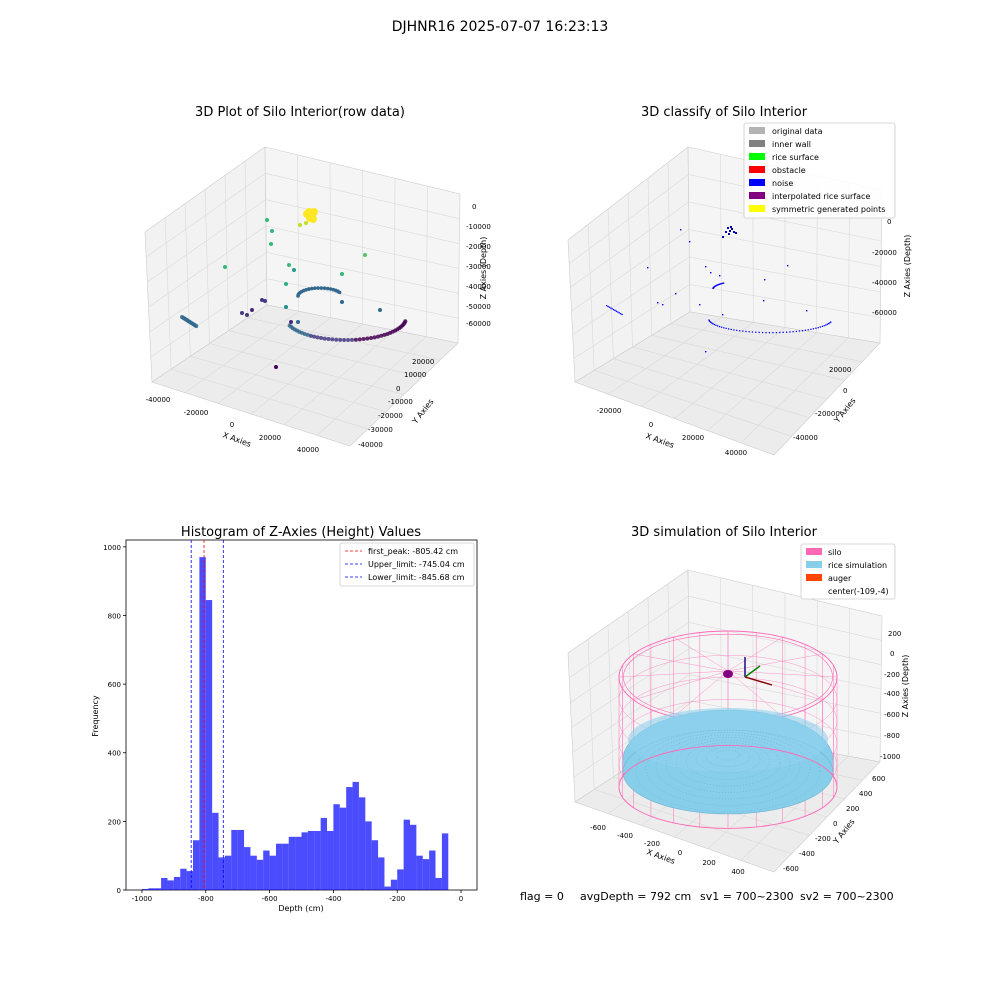 The image size is (1000, 1000). Describe the element at coordinates (415, 375) in the screenshot. I see `raw-y-tick-1: 10000` at that location.